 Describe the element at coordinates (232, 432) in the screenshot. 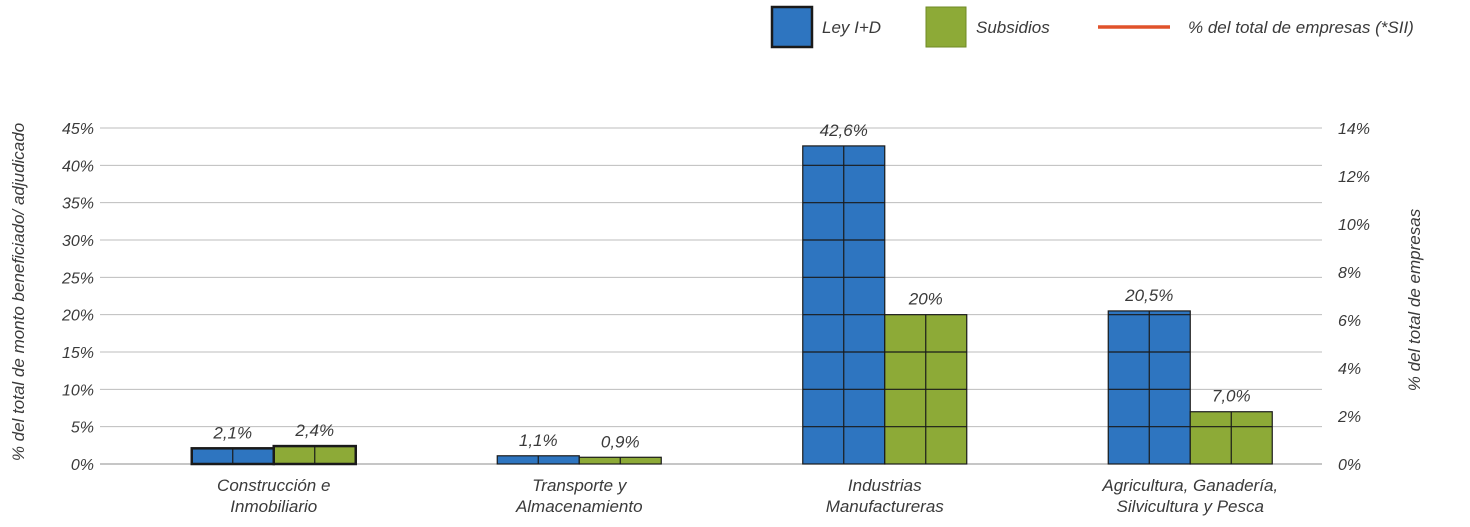

I see `data-label: 2,1%` at that location.